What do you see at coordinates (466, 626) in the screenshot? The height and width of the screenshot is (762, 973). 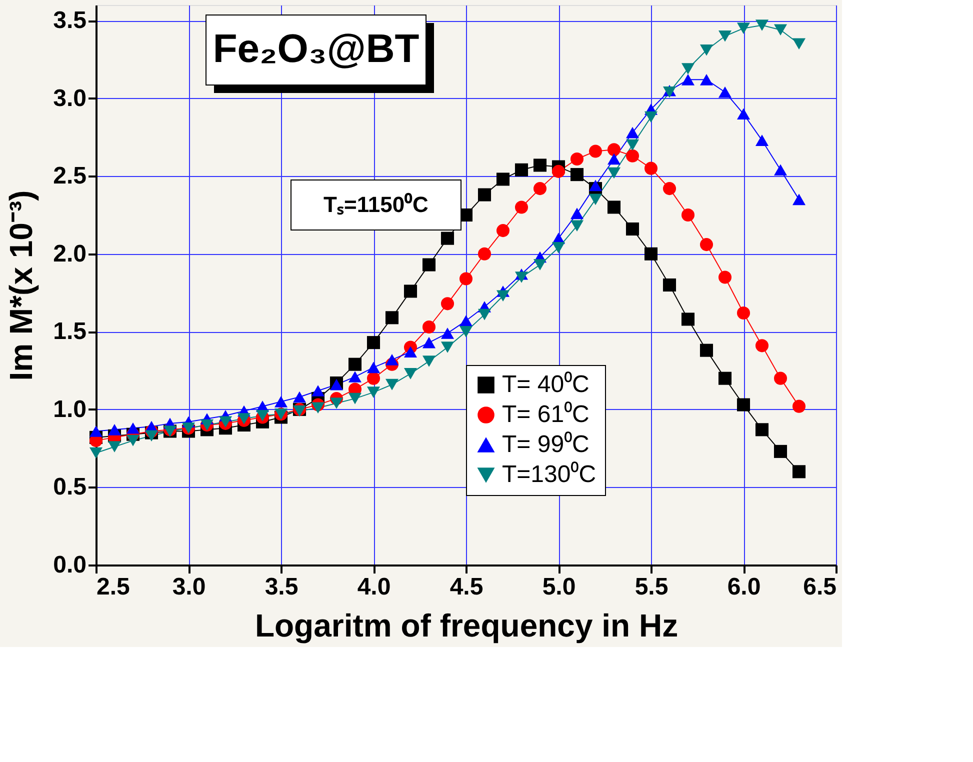 I see `x-axis-title: Logaritm of frequency in Hz` at bounding box center [466, 626].